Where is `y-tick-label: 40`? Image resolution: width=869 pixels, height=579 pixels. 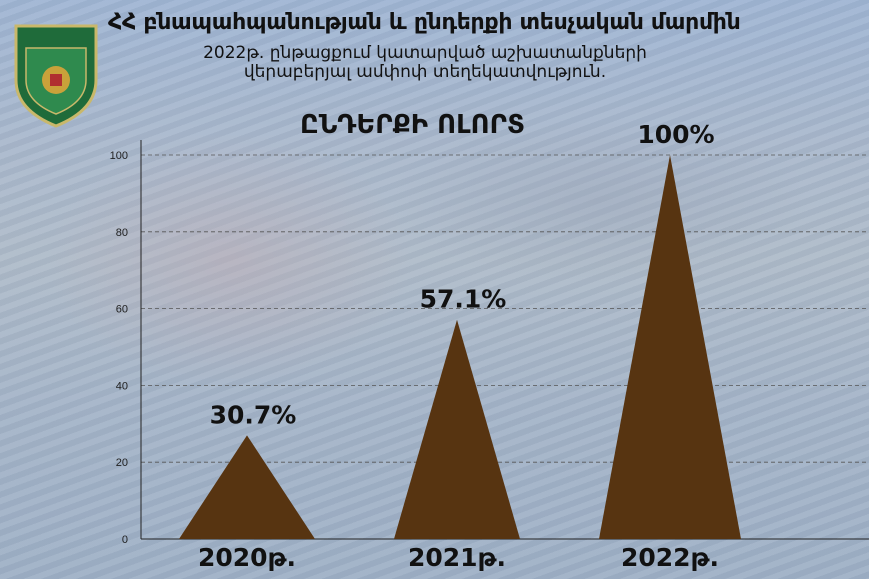 y-tick-label: 40 is located at coordinates (122, 386).